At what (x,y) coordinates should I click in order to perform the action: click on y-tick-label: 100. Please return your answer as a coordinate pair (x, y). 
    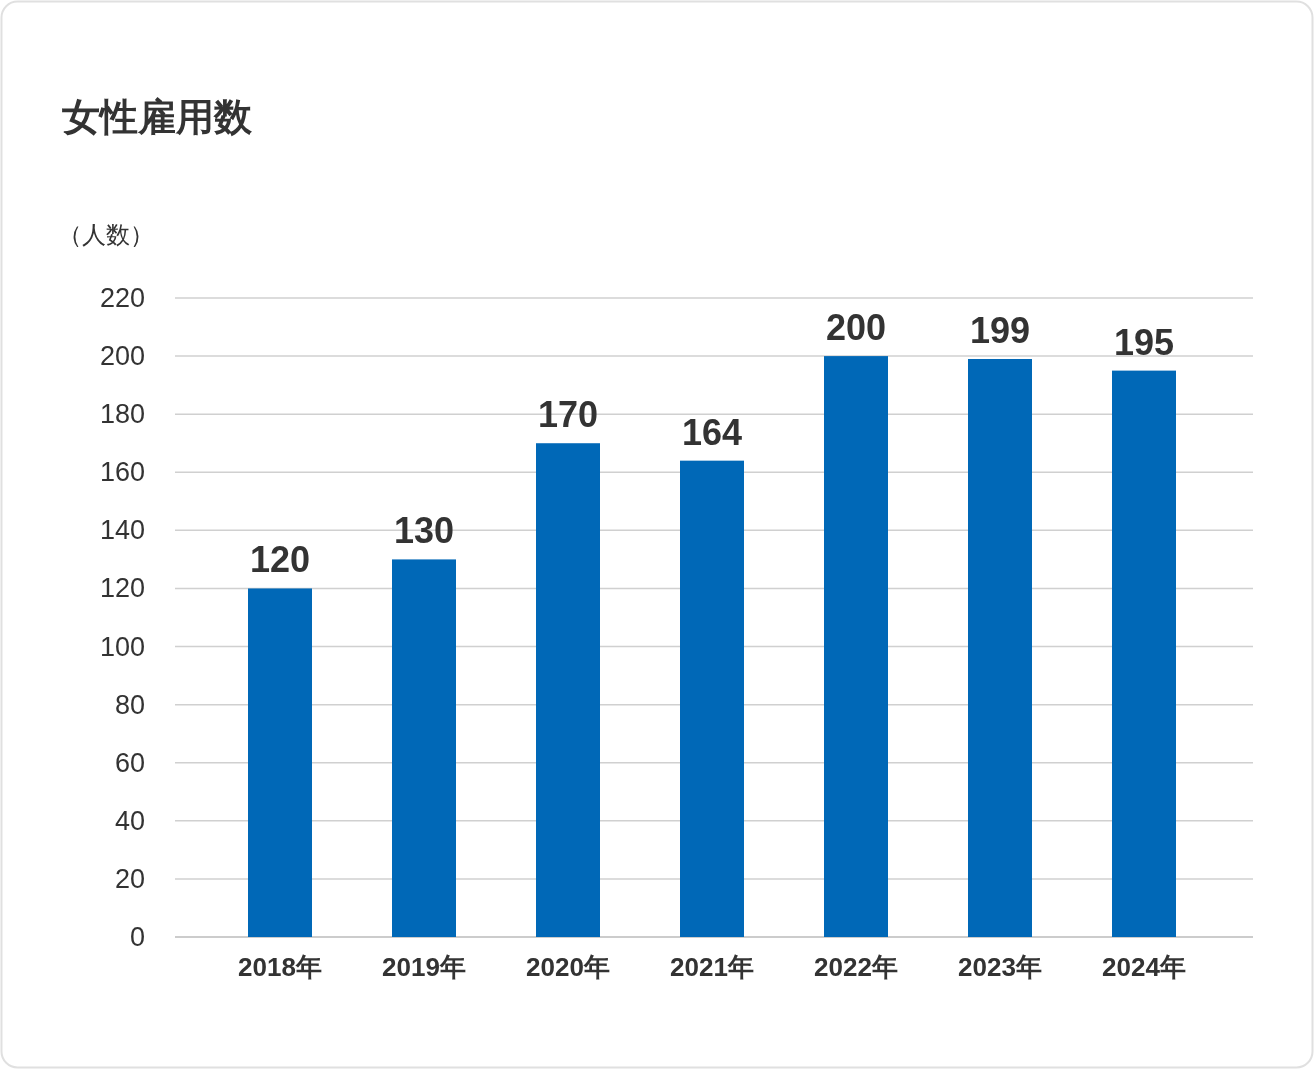
    Looking at the image, I should click on (122, 646).